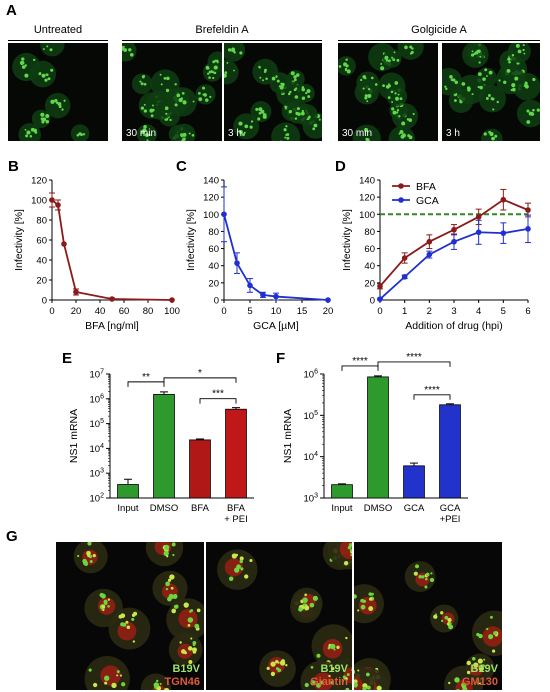 The image size is (550, 692). I want to click on y-tick-label: 140, so click(211, 181).